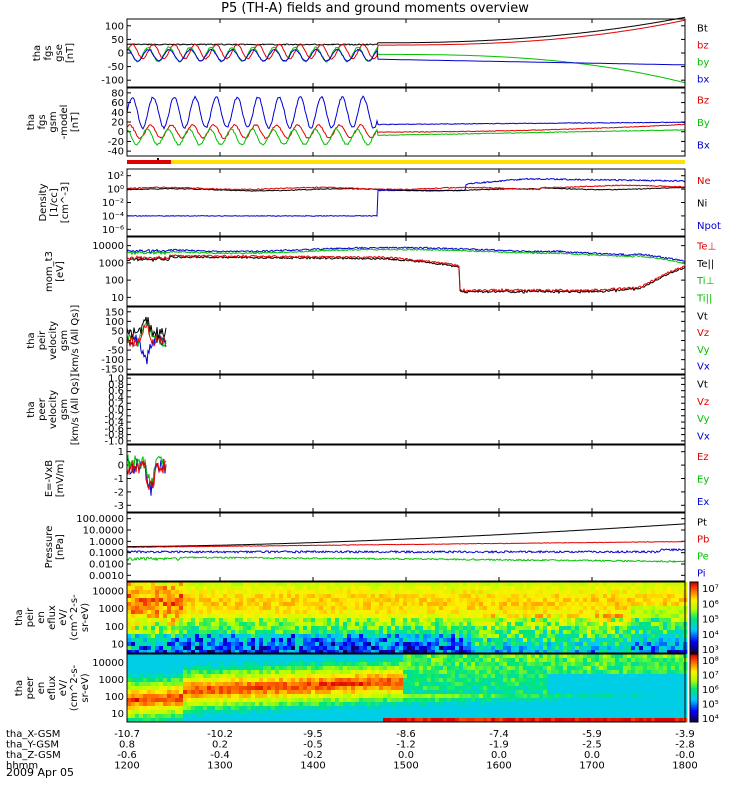 This screenshot has width=750, height=800. What do you see at coordinates (703, 540) in the screenshot?
I see `legend-entry: Pb` at bounding box center [703, 540].